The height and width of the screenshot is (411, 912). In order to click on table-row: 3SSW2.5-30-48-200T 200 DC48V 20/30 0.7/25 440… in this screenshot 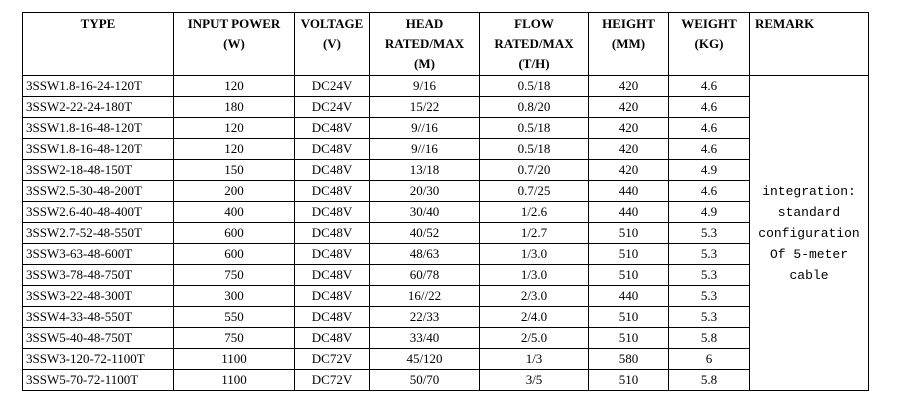, I will do `click(445, 191)`.